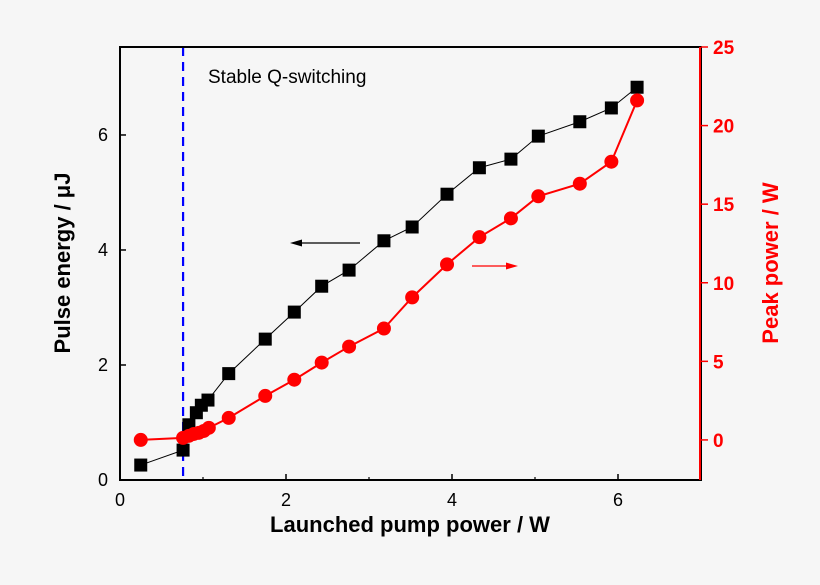 This screenshot has height=585, width=820. Describe the element at coordinates (287, 77) in the screenshot. I see `annotation-label: Stable Q-switching` at that location.